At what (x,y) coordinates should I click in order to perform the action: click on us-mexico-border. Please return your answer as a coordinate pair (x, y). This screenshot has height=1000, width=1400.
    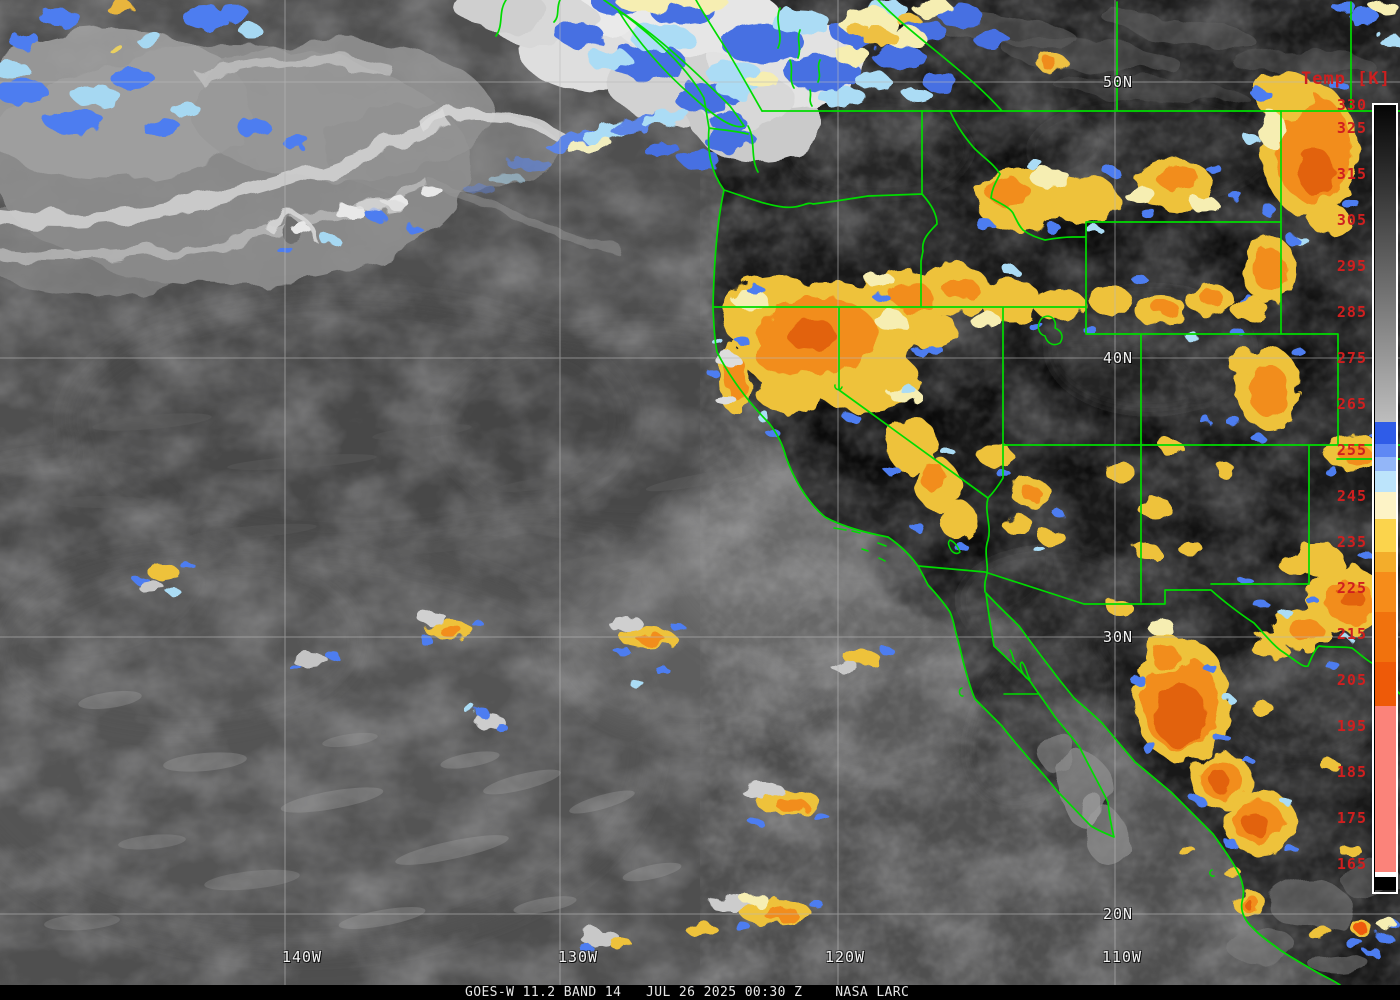
    Looking at the image, I should click on (1158, 630).